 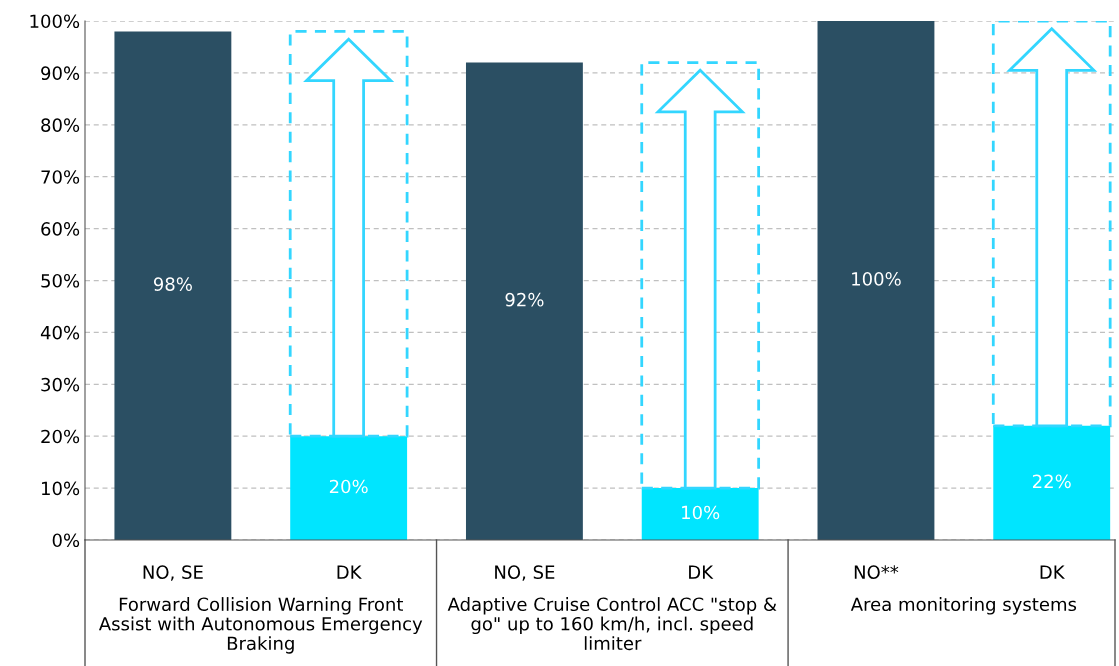 I want to click on data-label: 10%, so click(x=701, y=512).